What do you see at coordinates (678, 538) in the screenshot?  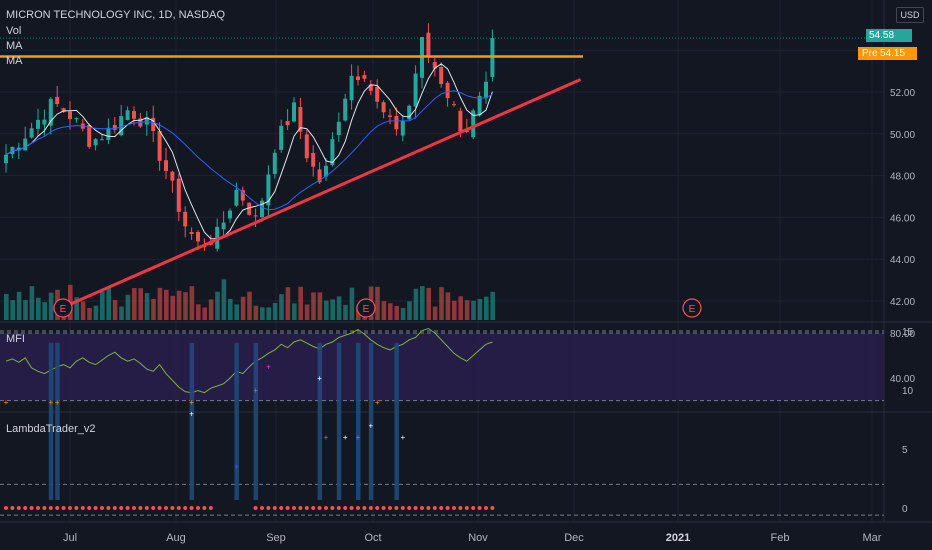 I see `time-axis-label: 2021` at bounding box center [678, 538].